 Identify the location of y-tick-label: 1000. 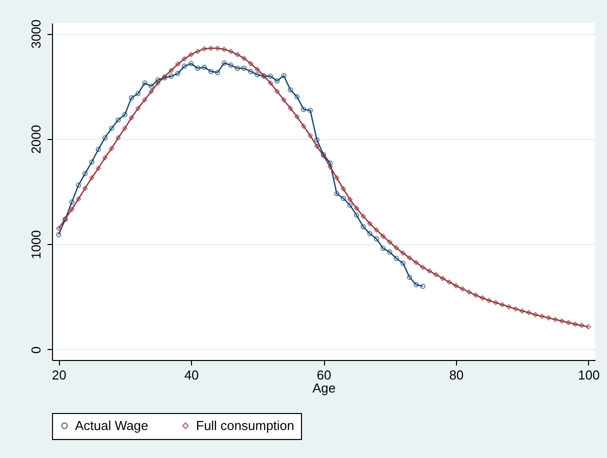
(36, 245).